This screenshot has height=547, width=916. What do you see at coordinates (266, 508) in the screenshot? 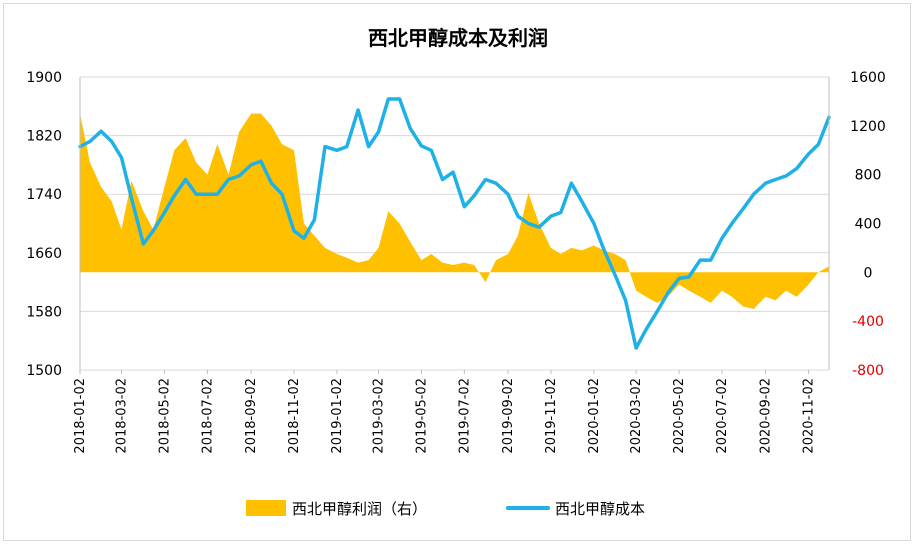
I see `legend-swatch-profit` at bounding box center [266, 508].